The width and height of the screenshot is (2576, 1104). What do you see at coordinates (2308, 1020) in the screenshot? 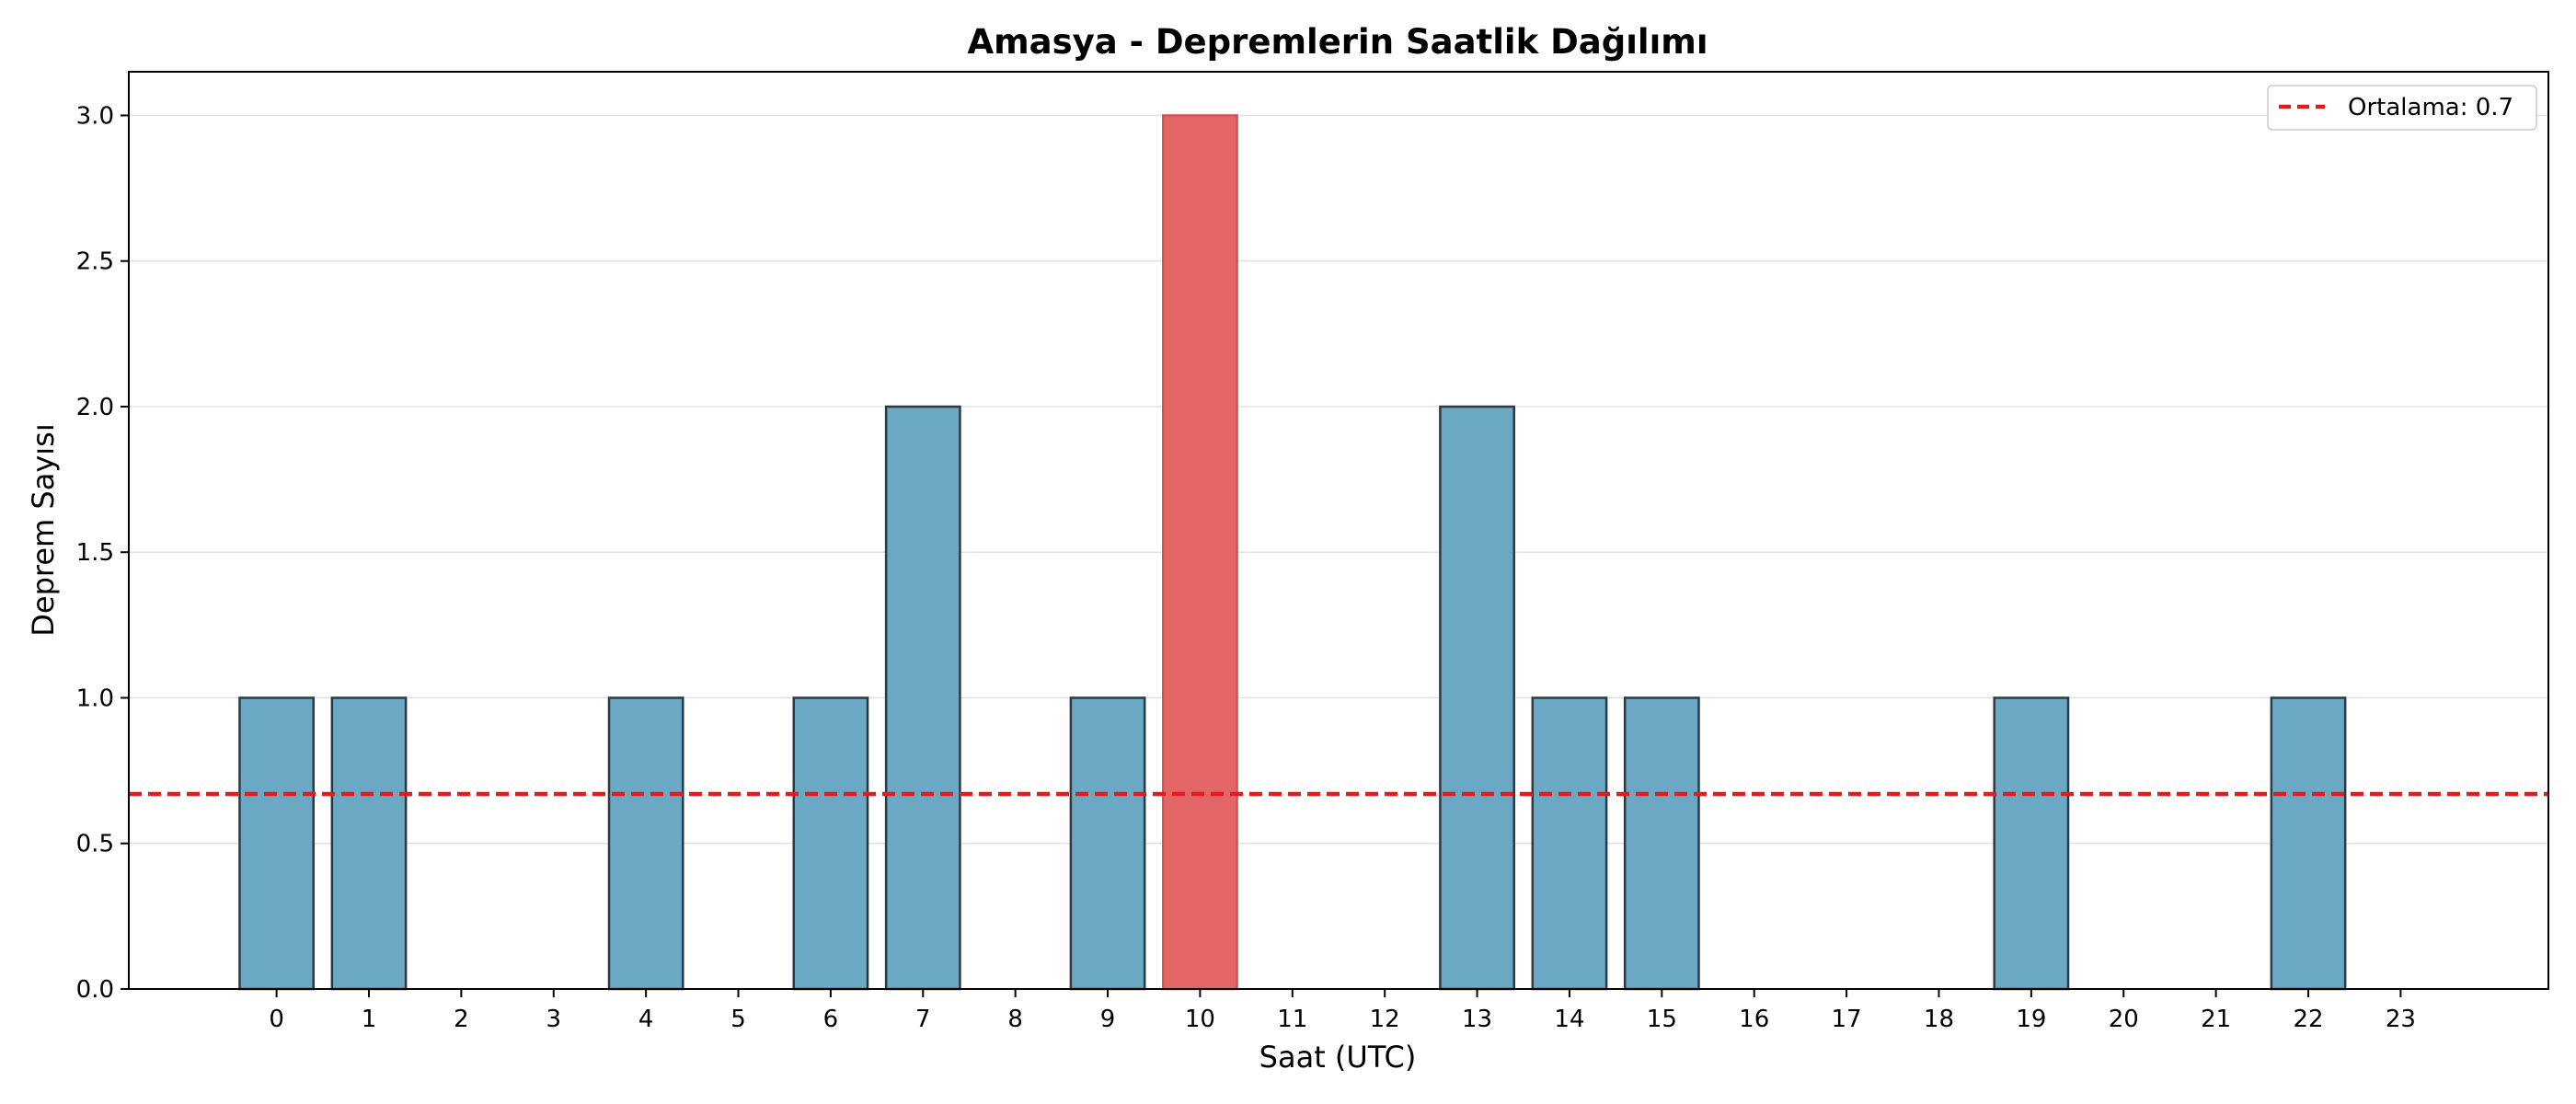
I see `x-tick-label-22: 22` at bounding box center [2308, 1020].